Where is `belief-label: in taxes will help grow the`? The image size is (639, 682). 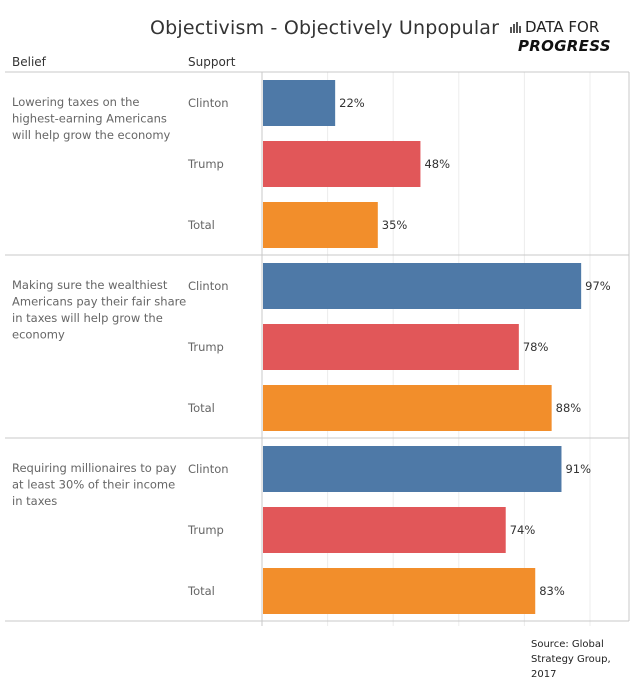
belief-label: in taxes will help grow the is located at coordinates (87, 318).